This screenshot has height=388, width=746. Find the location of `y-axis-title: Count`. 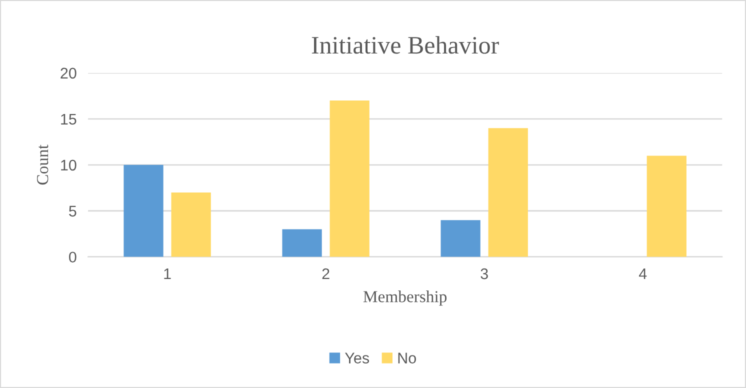

y-axis-title: Count is located at coordinates (42, 164).